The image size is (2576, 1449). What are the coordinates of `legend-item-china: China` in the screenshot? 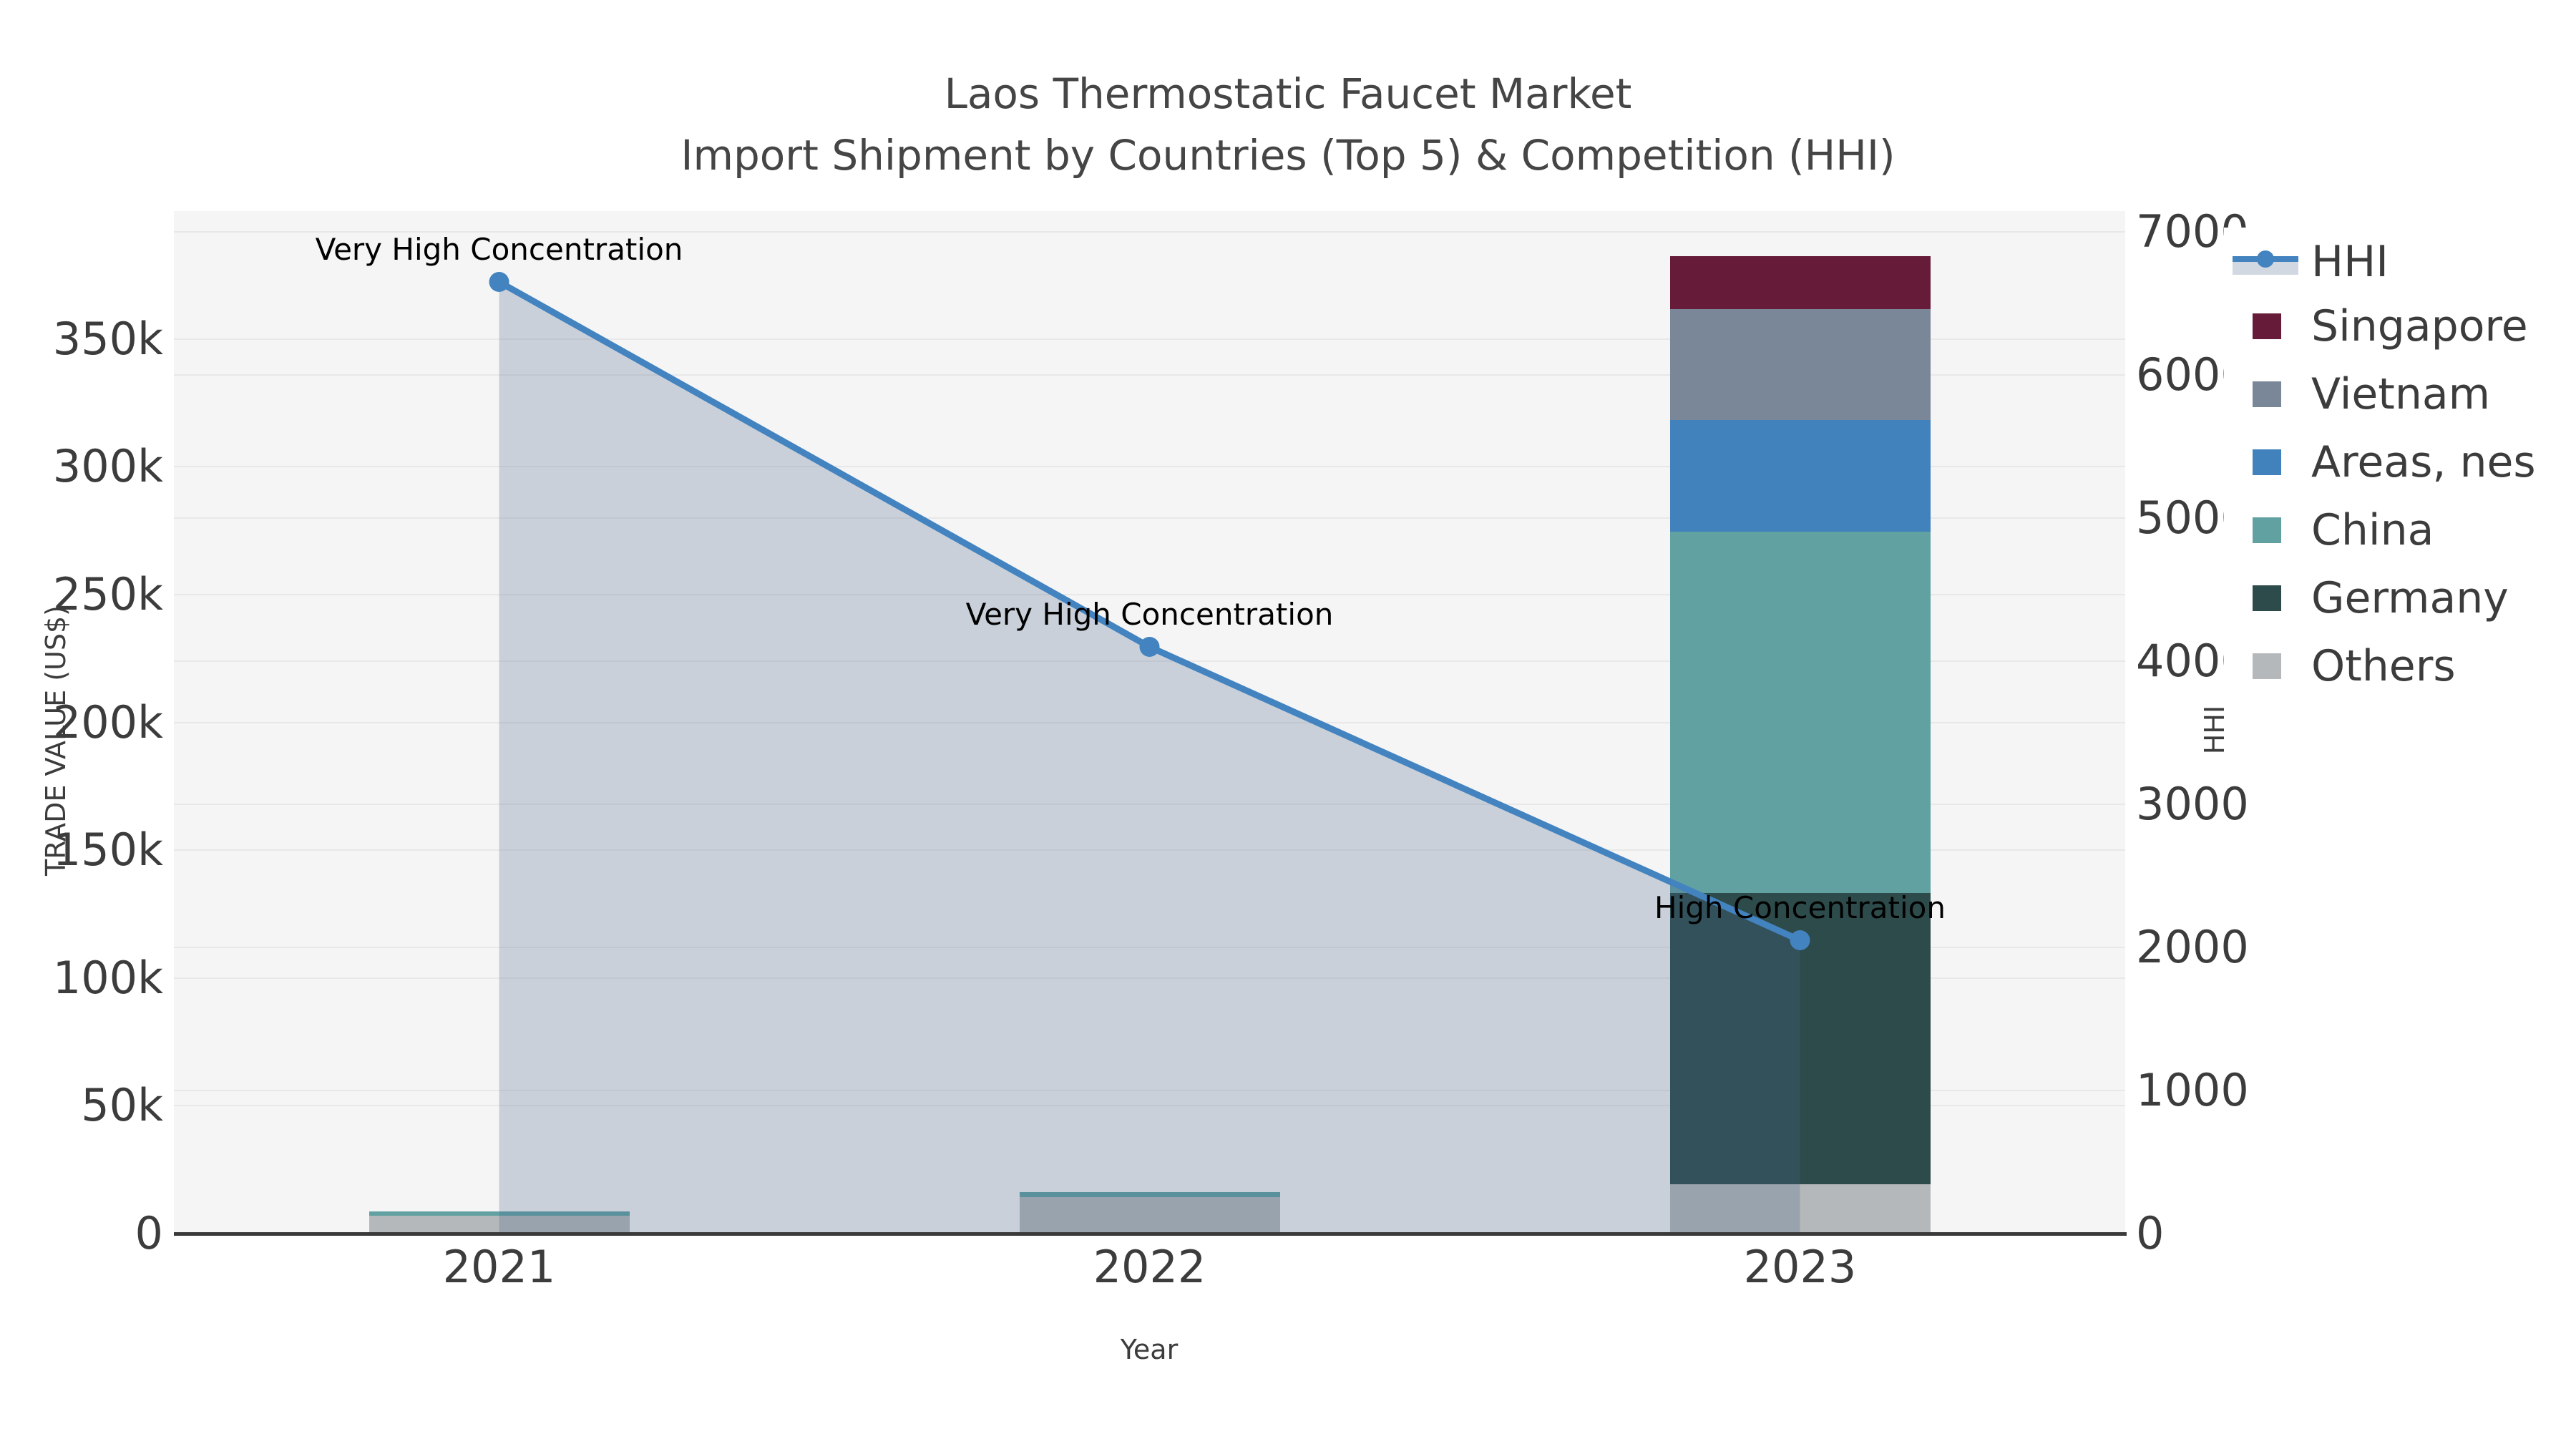 It's located at (2400, 530).